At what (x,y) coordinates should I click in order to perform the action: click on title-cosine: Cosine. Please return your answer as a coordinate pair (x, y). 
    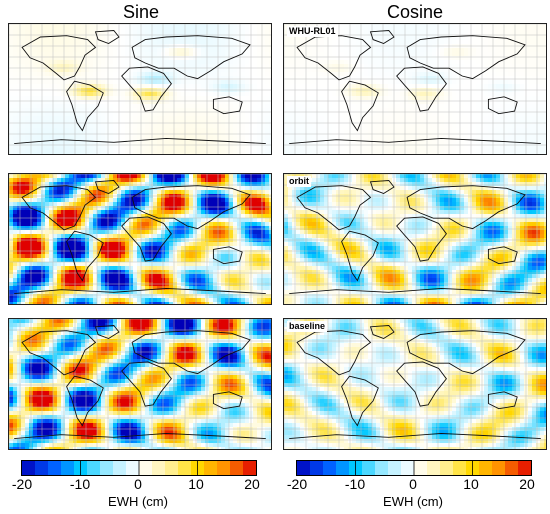
    Looking at the image, I should click on (415, 12).